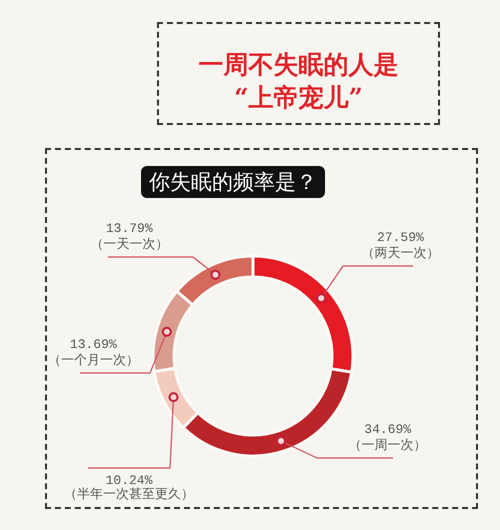 This screenshot has height=530, width=500. What do you see at coordinates (129, 243) in the screenshot?
I see `slice-label: （一天一次）` at bounding box center [129, 243].